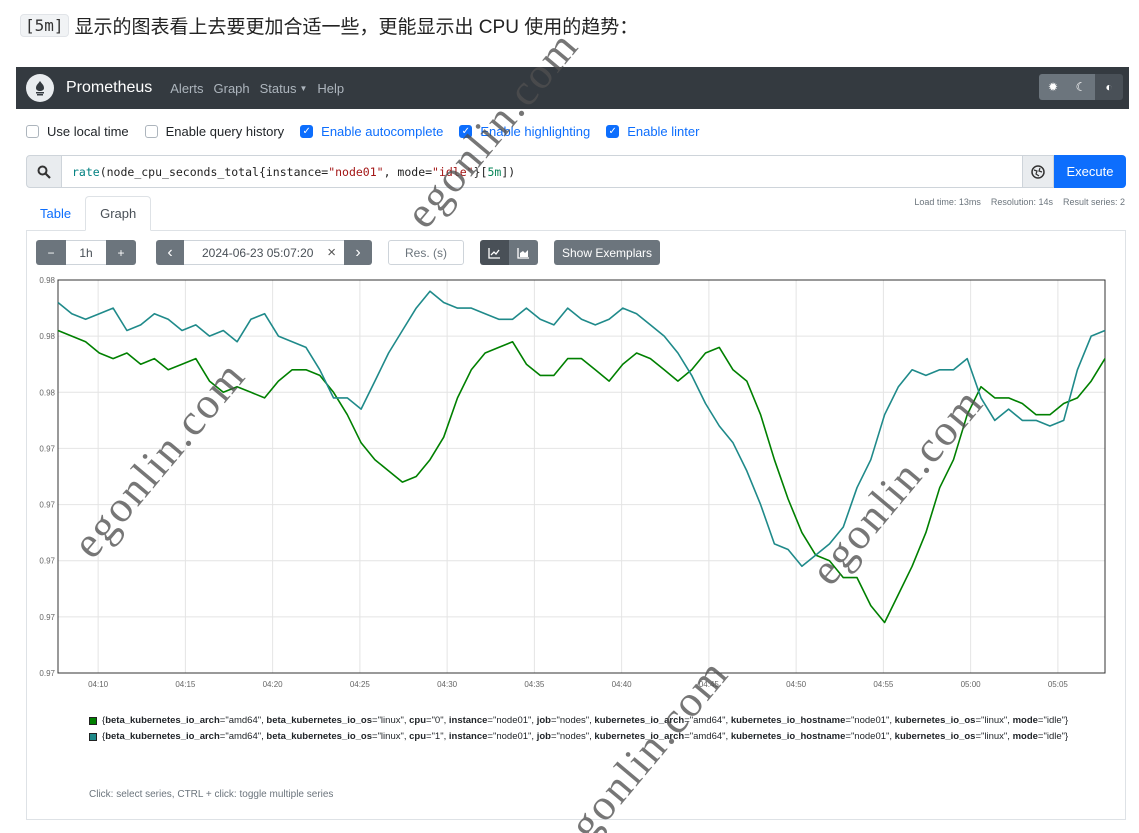  I want to click on query-duration: 5m, so click(494, 171).